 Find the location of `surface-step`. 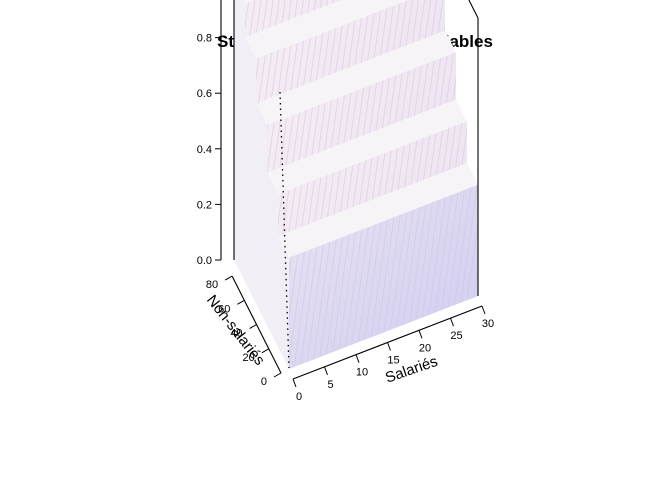

surface-step is located at coordinates (378, 266).